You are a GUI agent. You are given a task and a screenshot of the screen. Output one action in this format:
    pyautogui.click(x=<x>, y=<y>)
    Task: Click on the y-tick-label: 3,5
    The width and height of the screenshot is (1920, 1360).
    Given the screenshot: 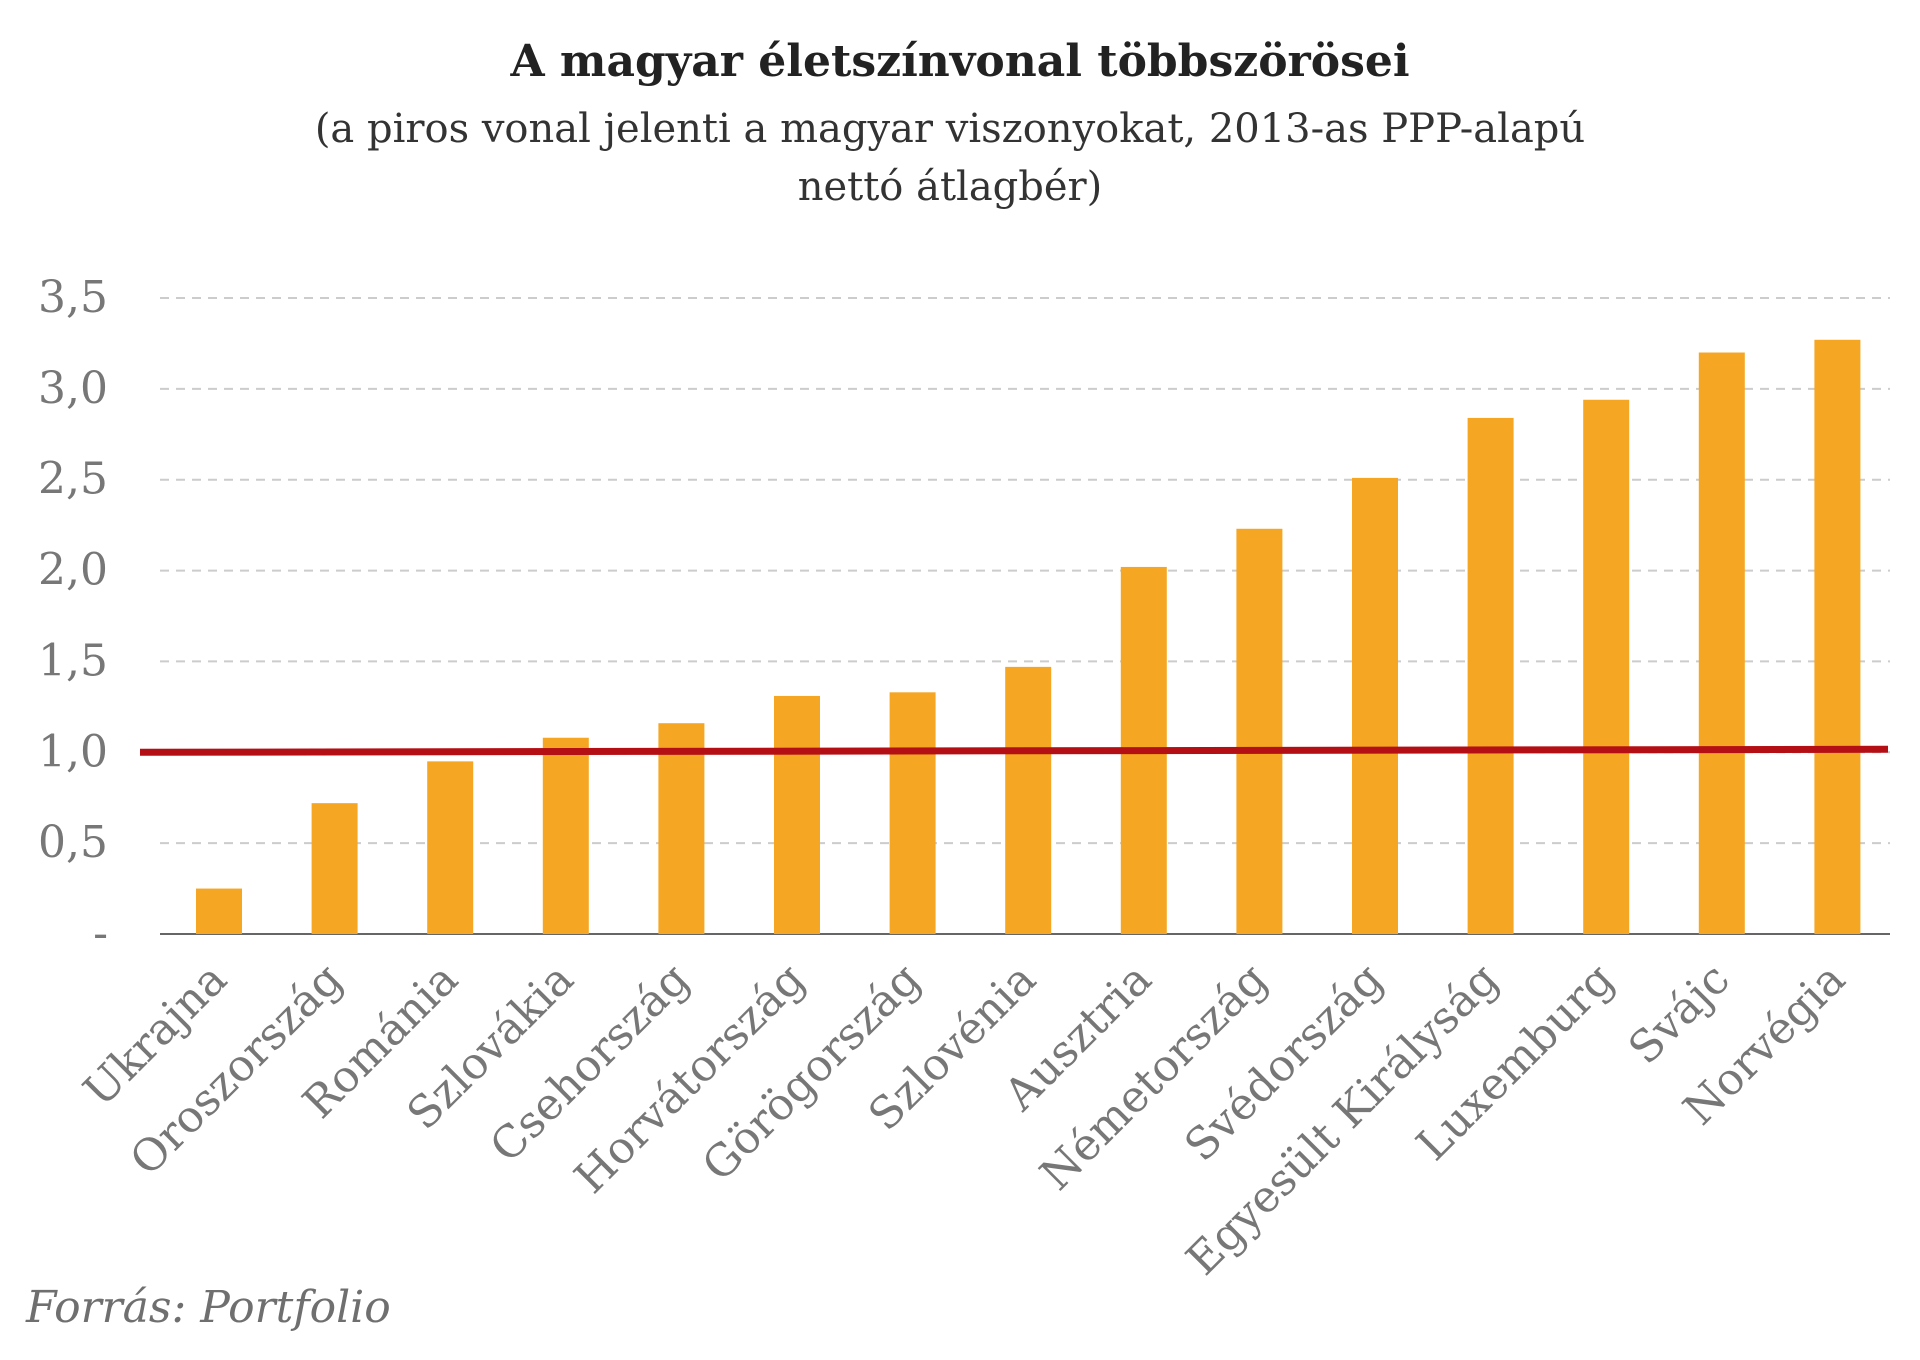 What is the action you would take?
    pyautogui.click(x=73, y=297)
    